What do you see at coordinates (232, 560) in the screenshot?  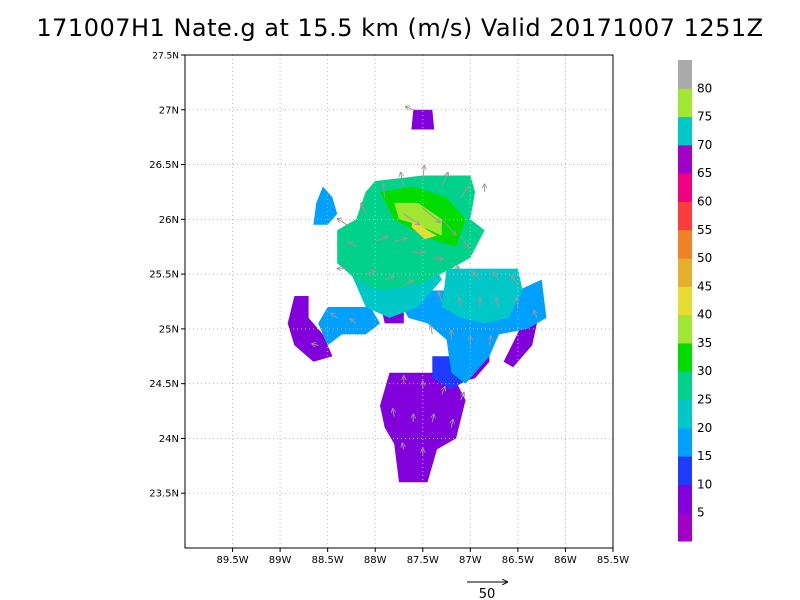 I see `x-tick-label-0: 89.5W` at bounding box center [232, 560].